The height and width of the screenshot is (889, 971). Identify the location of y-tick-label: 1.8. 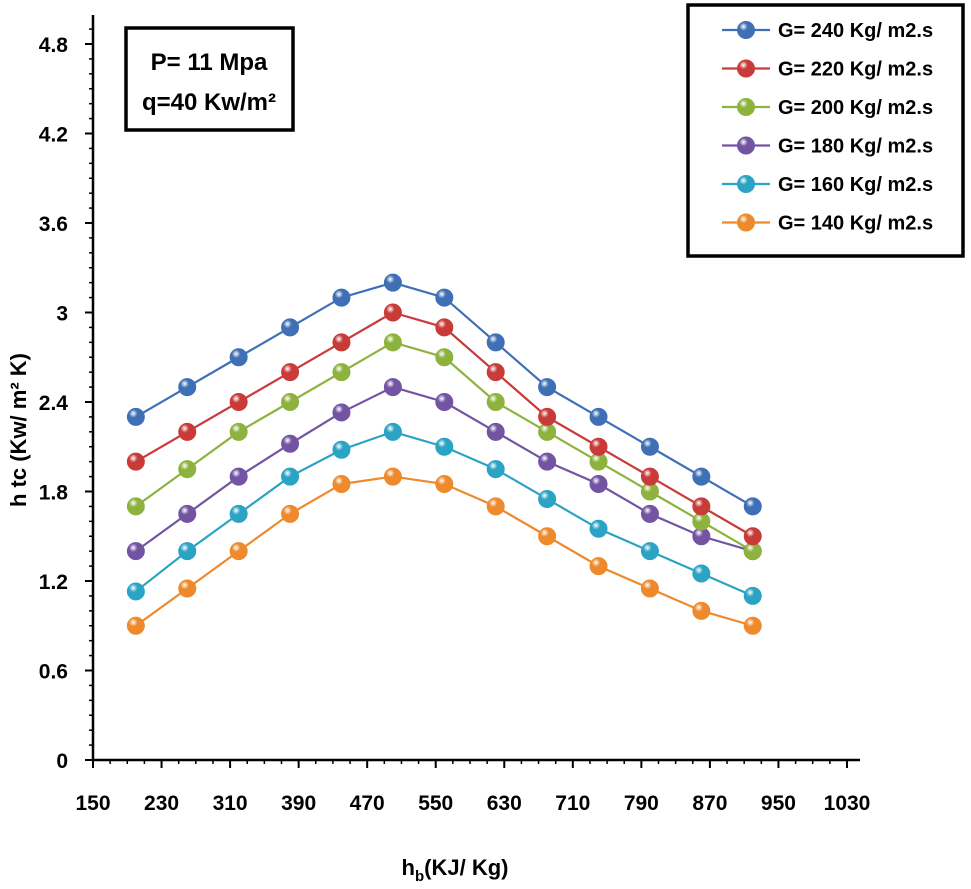
(54, 493).